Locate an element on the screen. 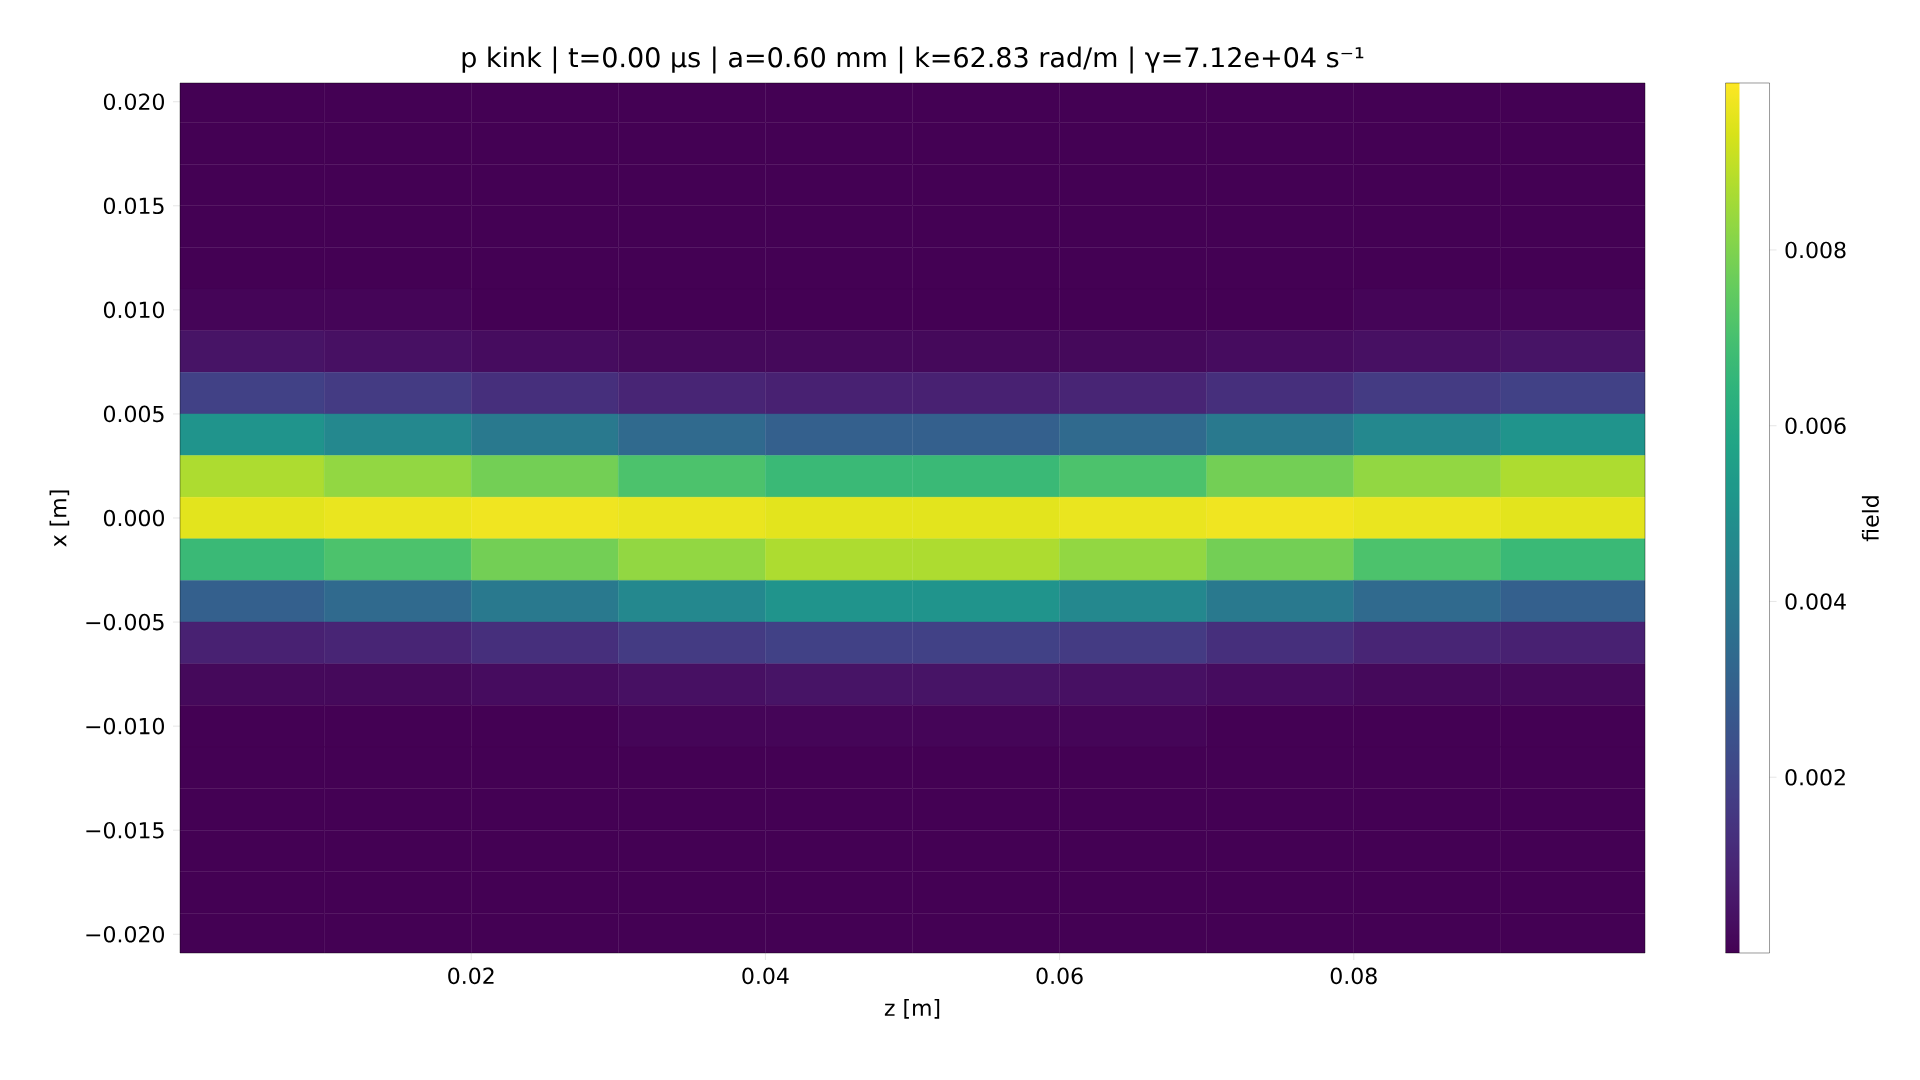 Image resolution: width=1920 pixels, height=1080 pixels. y-tick-label: 0.000 is located at coordinates (133, 518).